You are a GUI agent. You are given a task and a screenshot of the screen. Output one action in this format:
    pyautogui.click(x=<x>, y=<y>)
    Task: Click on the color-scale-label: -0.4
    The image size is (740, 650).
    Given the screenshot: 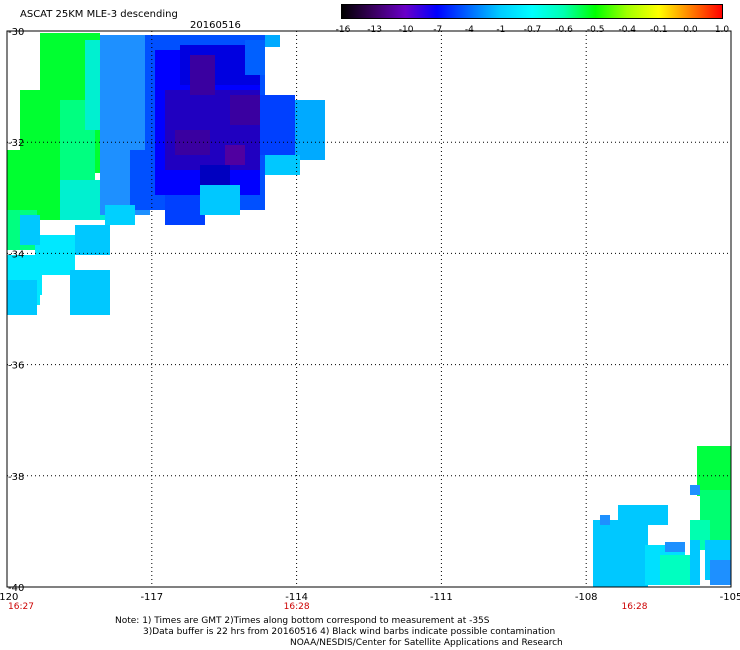 What is the action you would take?
    pyautogui.click(x=627, y=30)
    